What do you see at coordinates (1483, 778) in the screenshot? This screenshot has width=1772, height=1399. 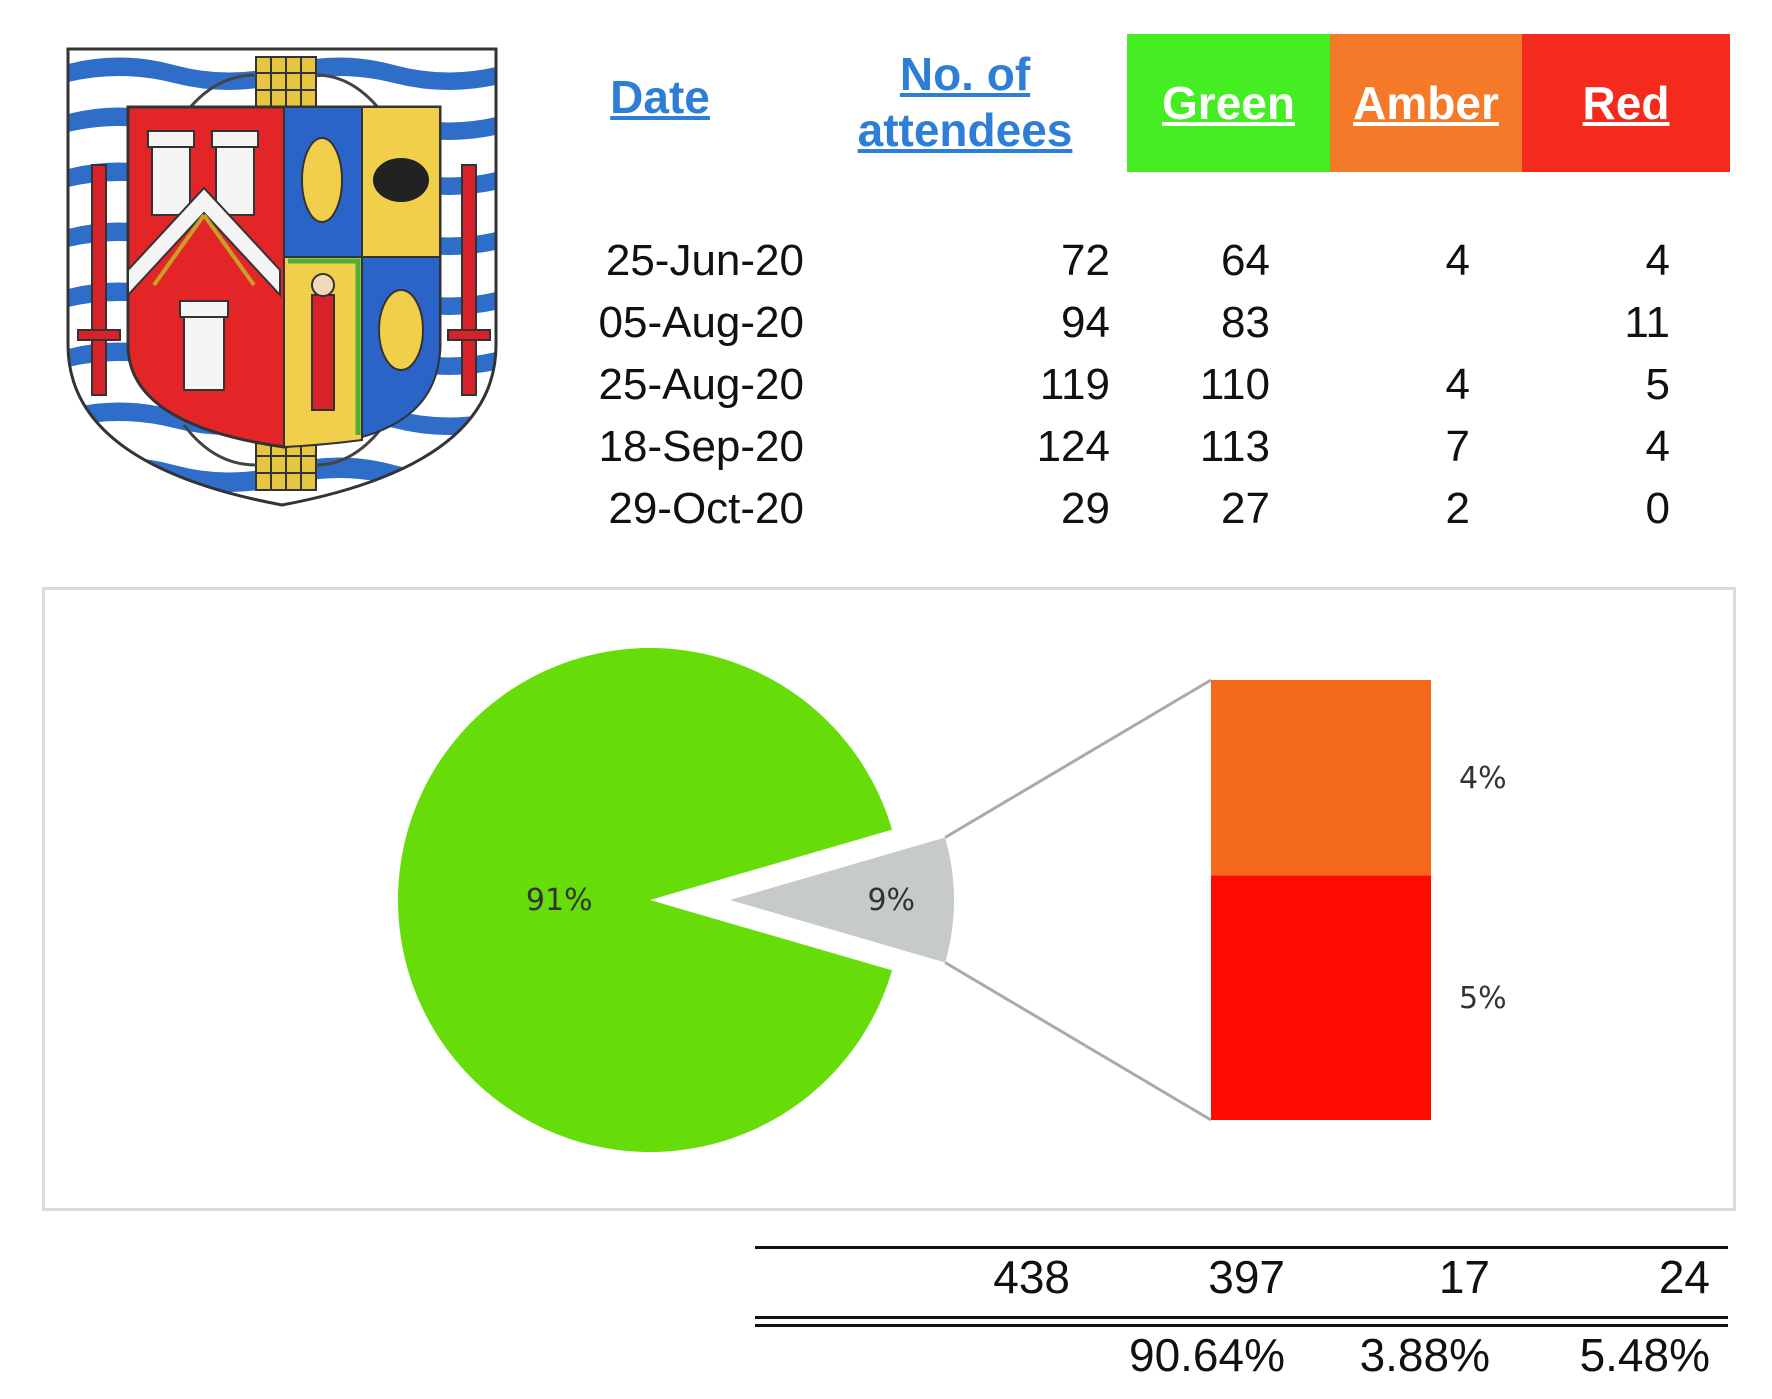 I see `breakdown-label-1: 4%` at bounding box center [1483, 778].